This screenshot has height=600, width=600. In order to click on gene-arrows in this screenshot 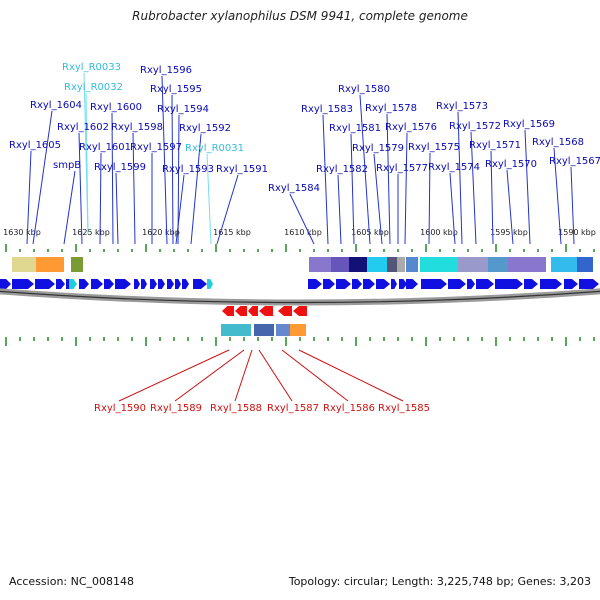, I will do `click(299, 297)`.